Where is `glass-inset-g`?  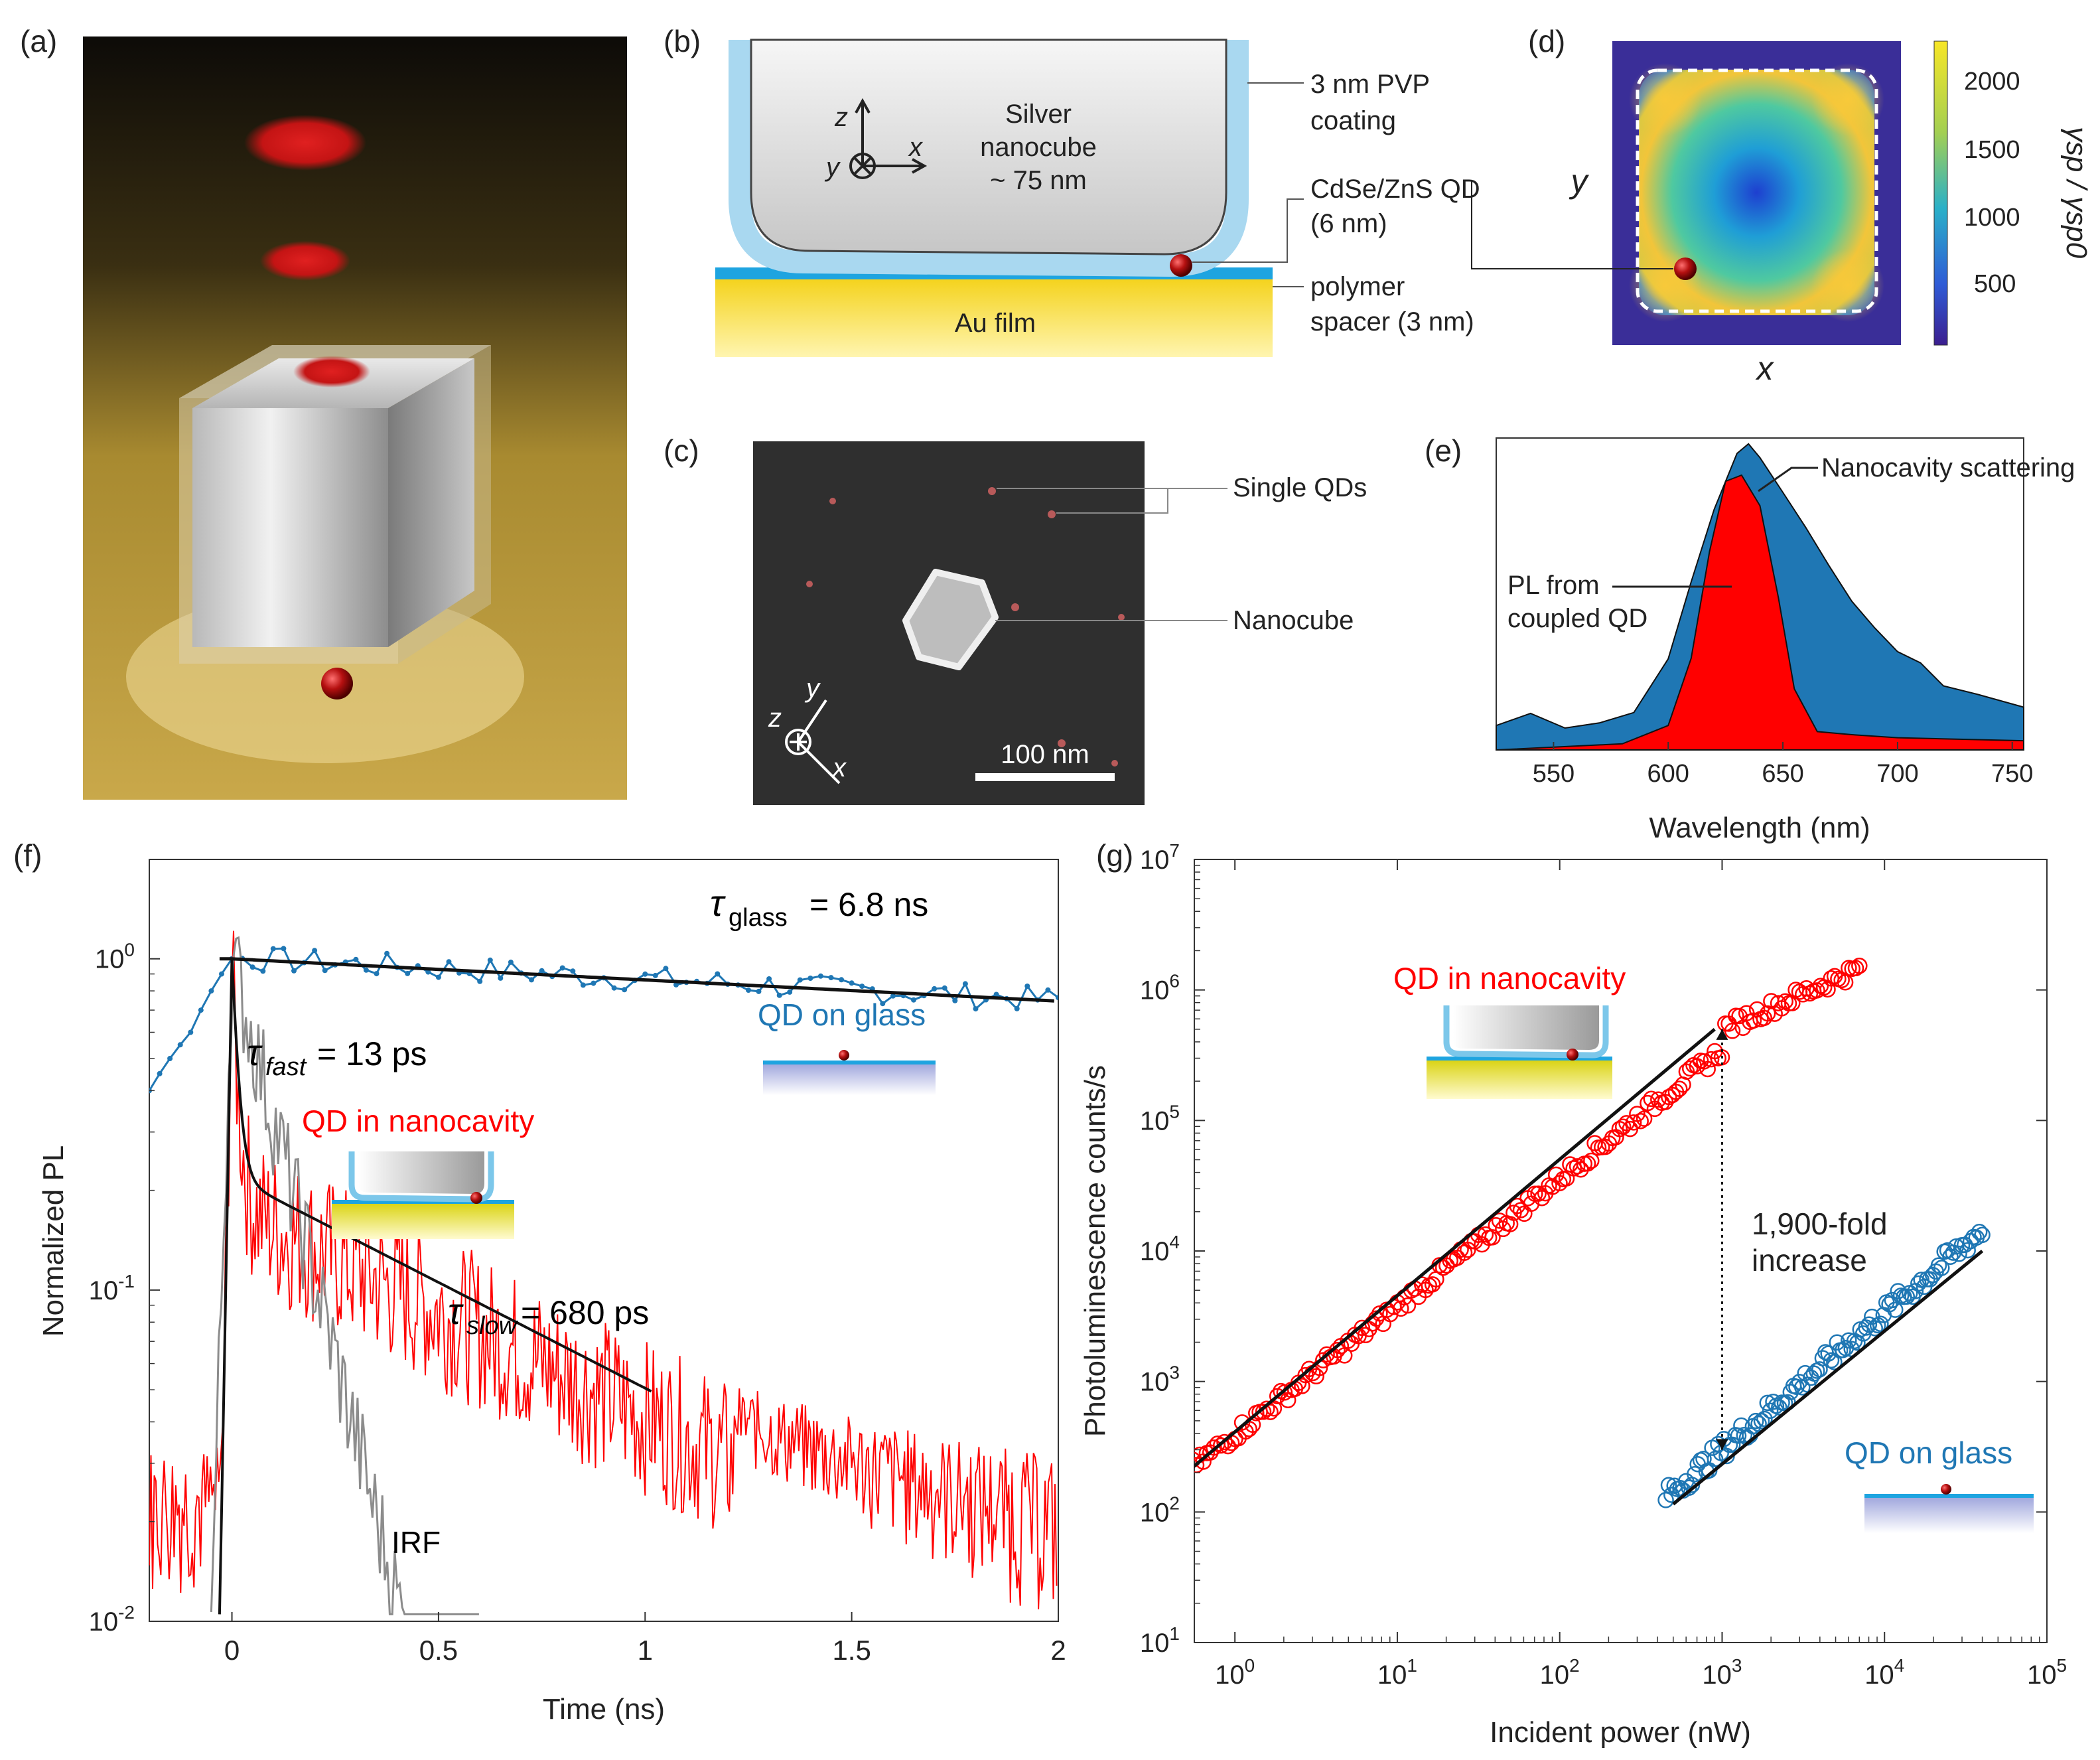
glass-inset-g is located at coordinates (1949, 1515).